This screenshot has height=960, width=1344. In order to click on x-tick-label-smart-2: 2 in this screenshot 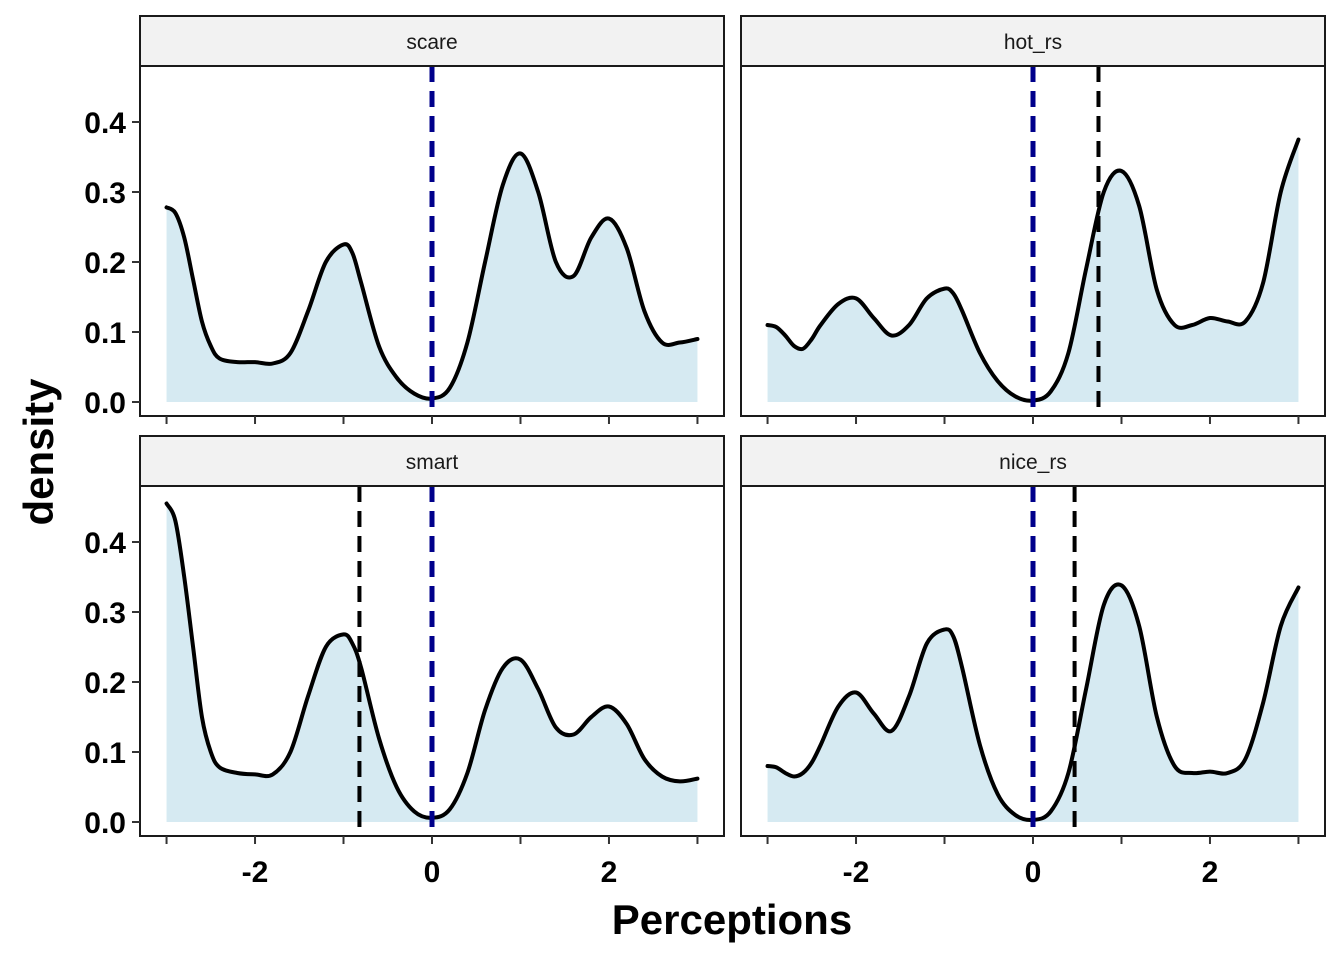, I will do `click(609, 872)`.